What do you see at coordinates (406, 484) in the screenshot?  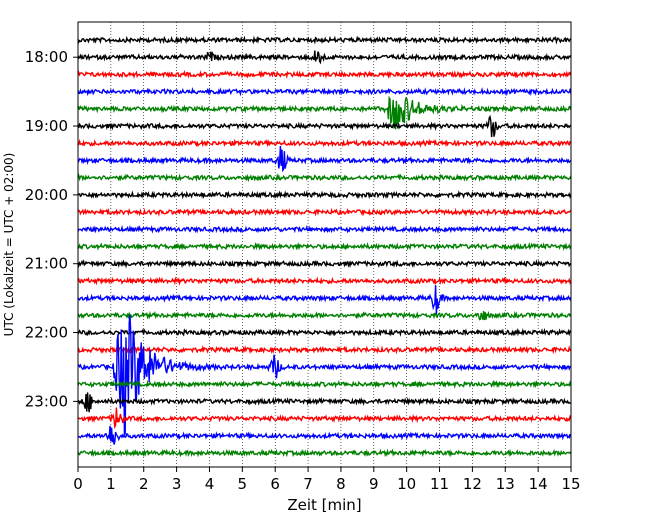 I see `x-tick-label: 10` at bounding box center [406, 484].